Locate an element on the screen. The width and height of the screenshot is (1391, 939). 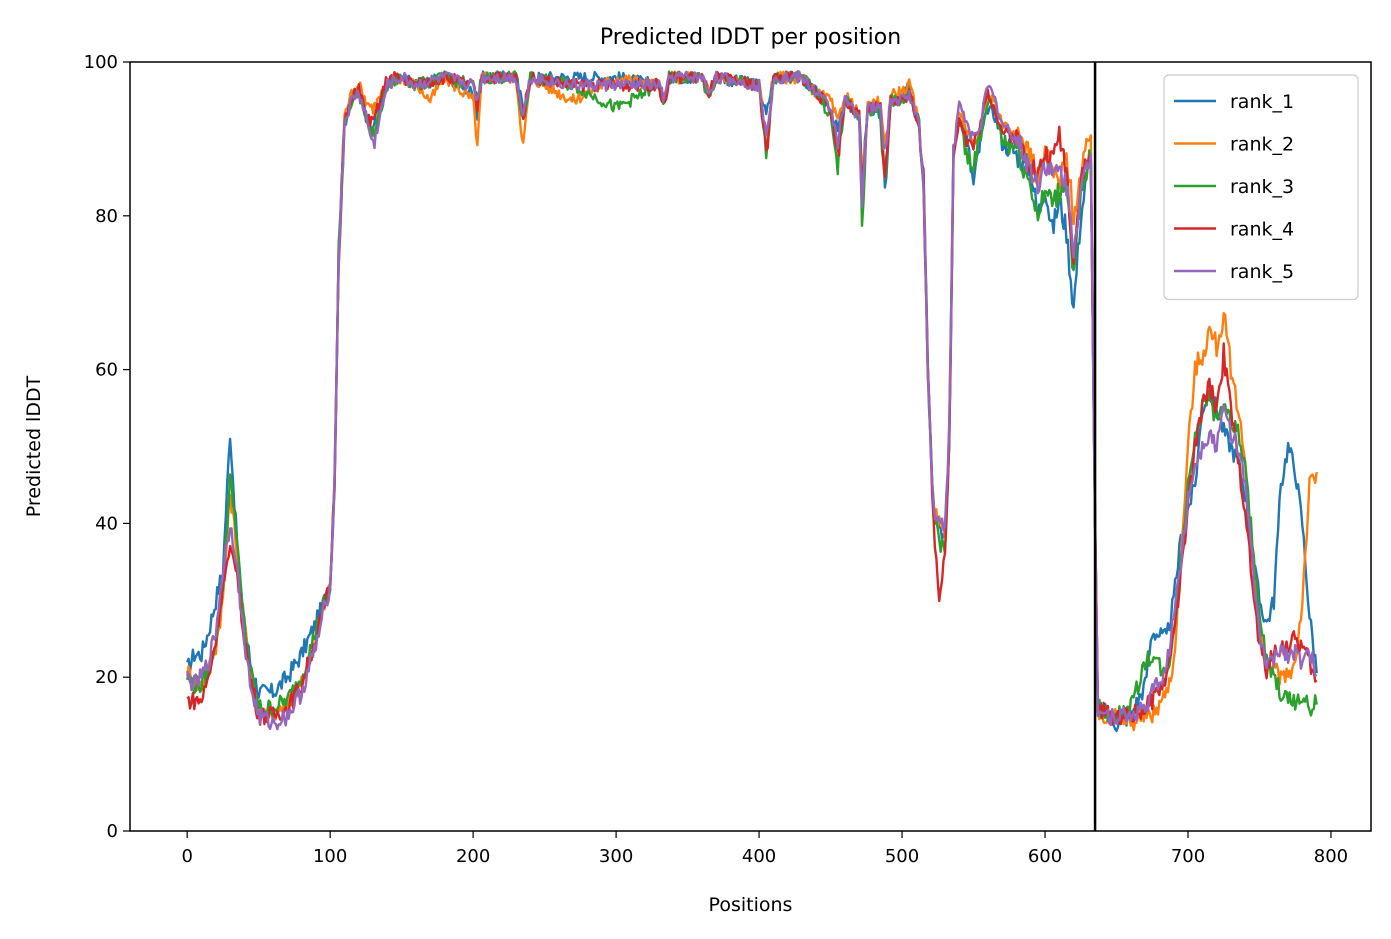
y-axis-label: Predicted lDDT is located at coordinates (34, 446).